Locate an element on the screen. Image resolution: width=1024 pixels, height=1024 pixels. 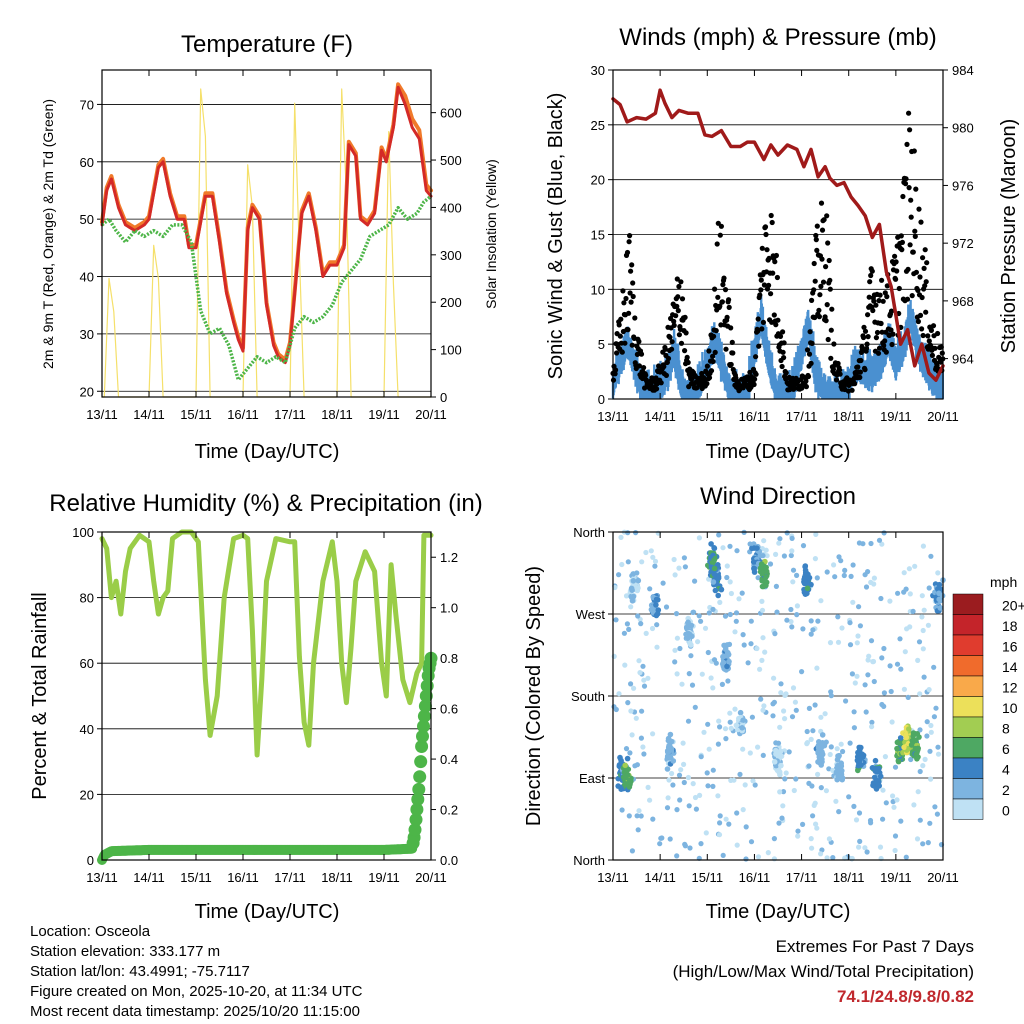
temp-ytick-label: 50 is located at coordinates (87, 219).